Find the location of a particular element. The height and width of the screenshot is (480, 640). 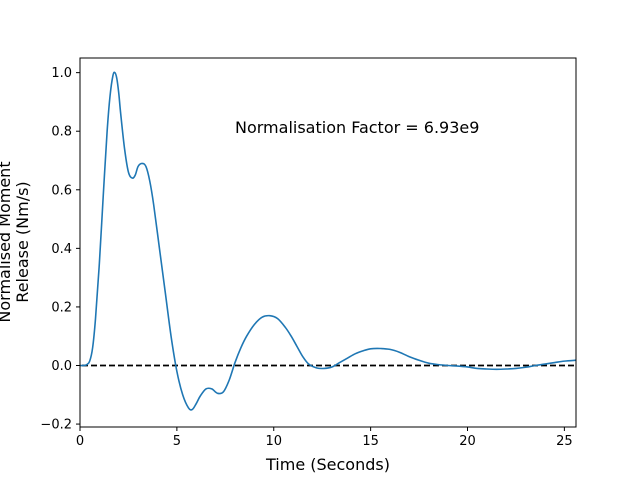

y-tick-label: 0.4 is located at coordinates (61, 249).